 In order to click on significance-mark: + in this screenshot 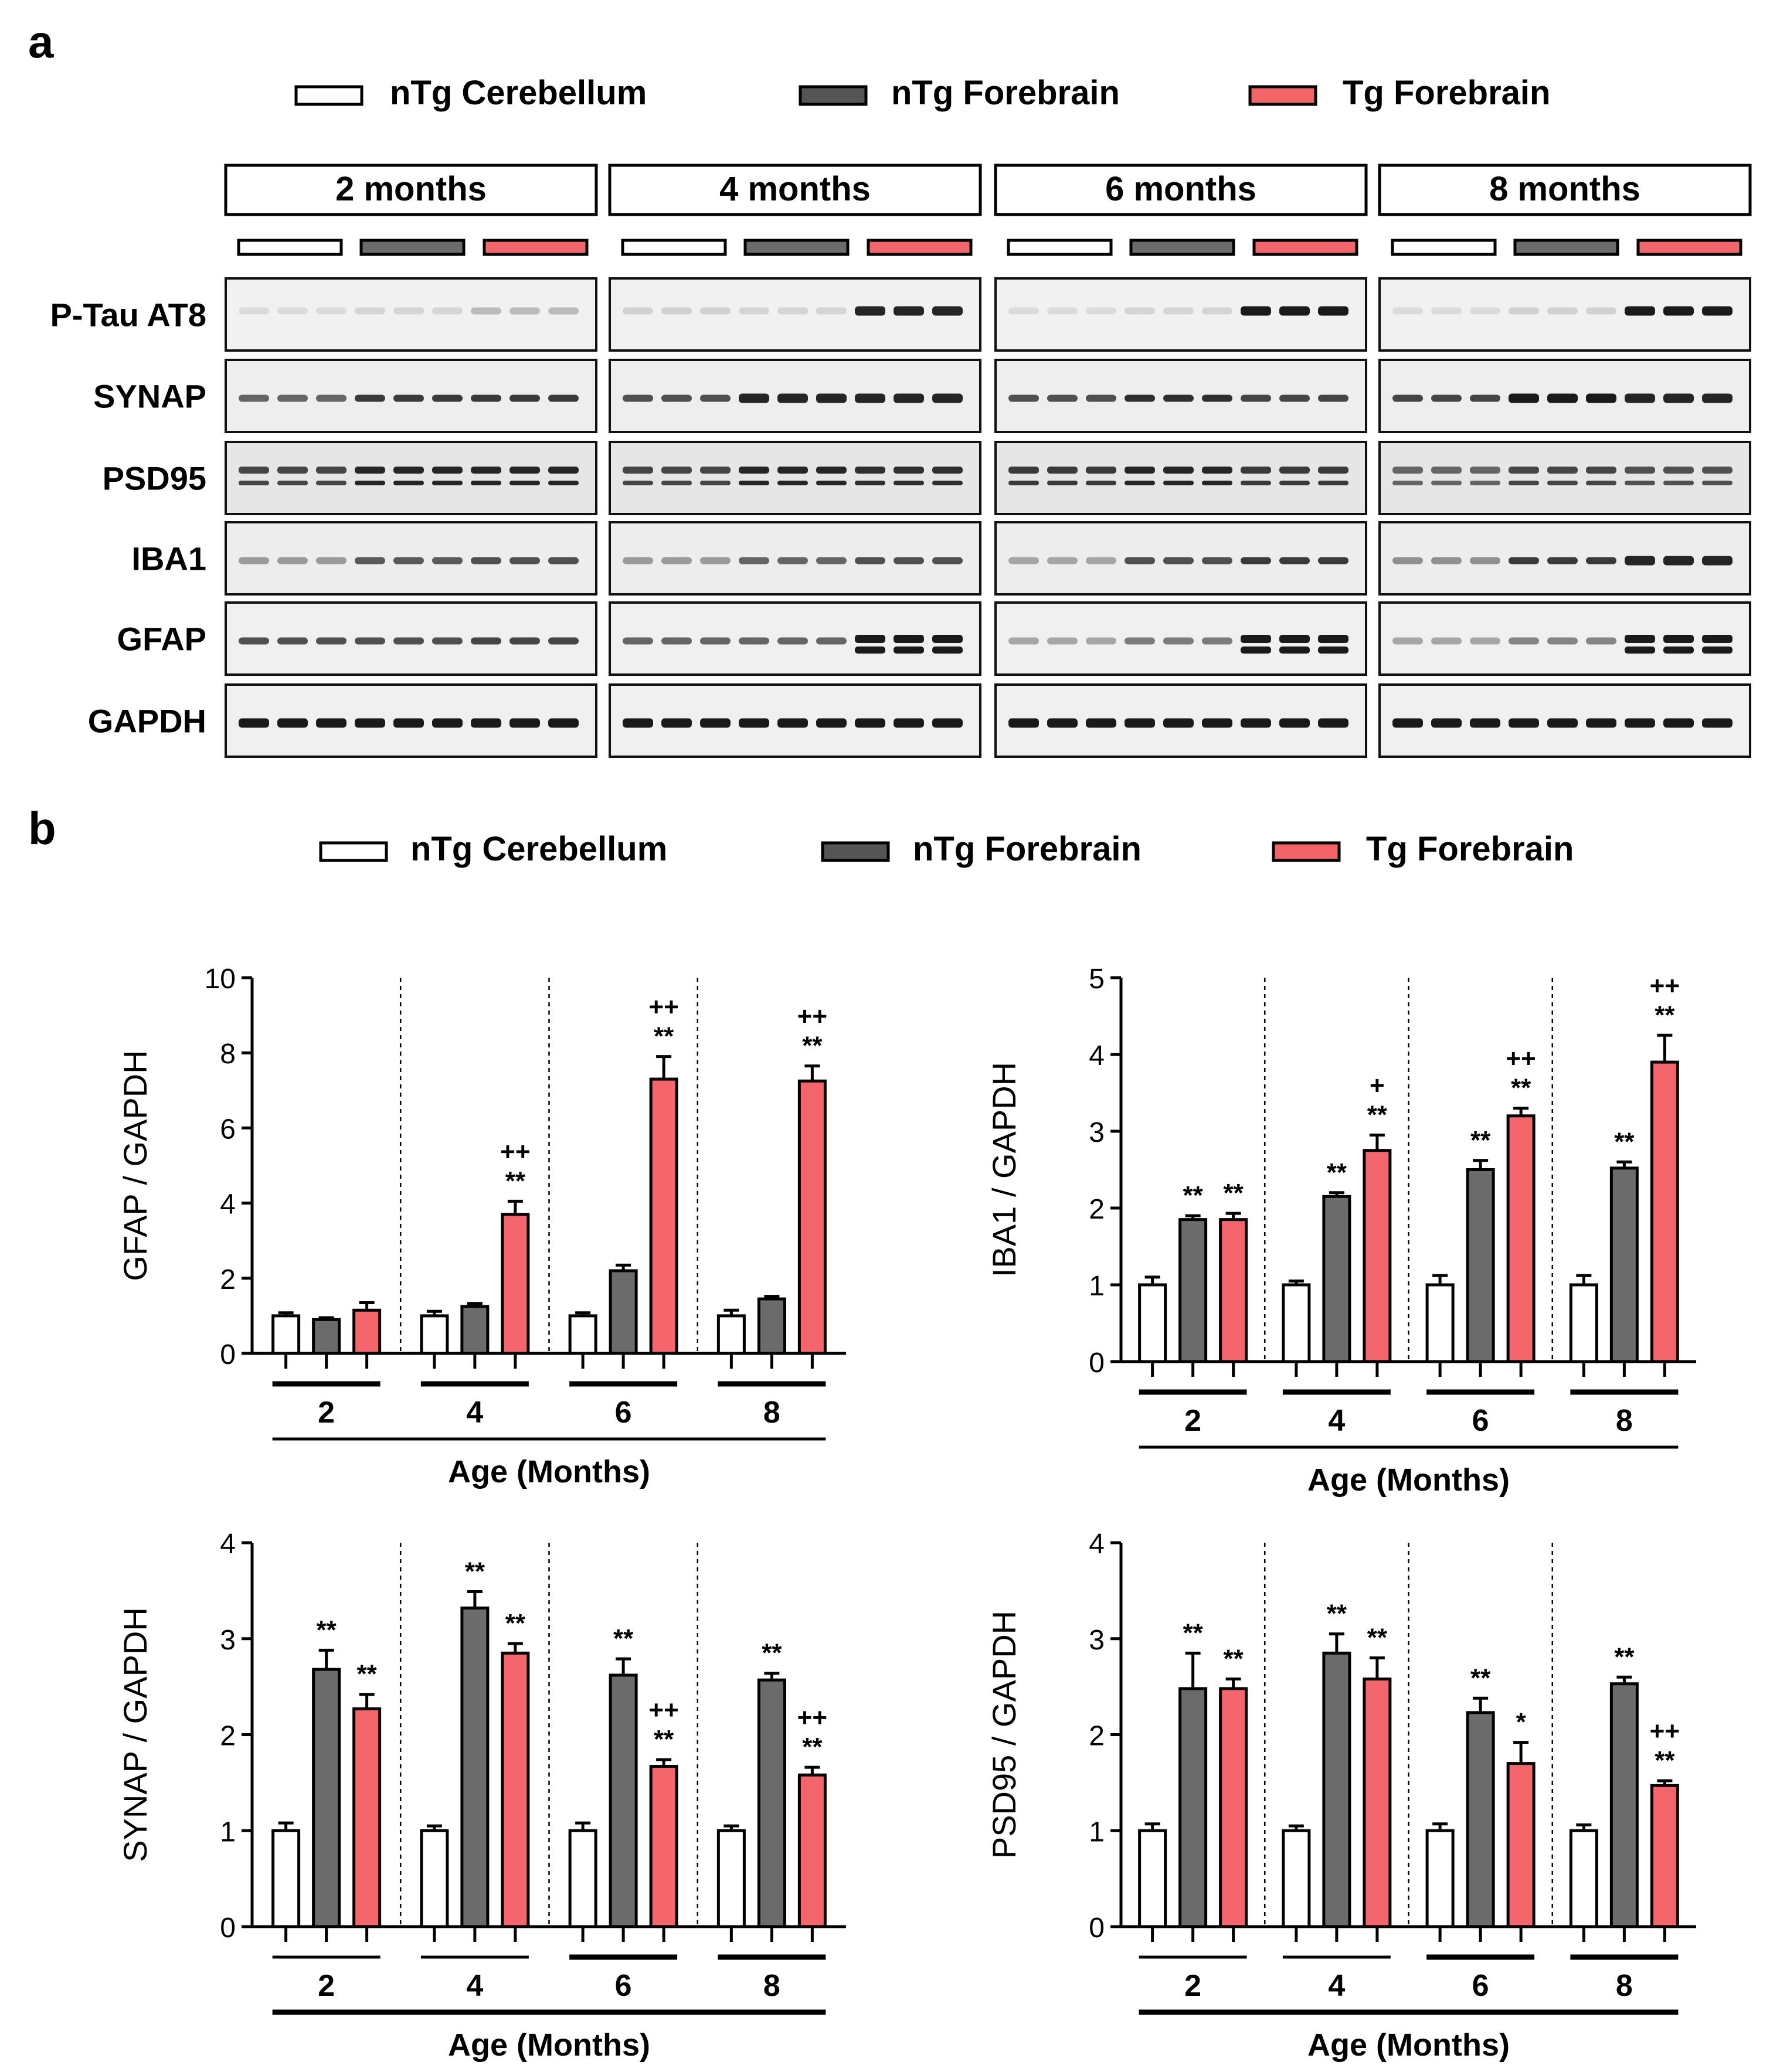, I will do `click(1377, 1085)`.